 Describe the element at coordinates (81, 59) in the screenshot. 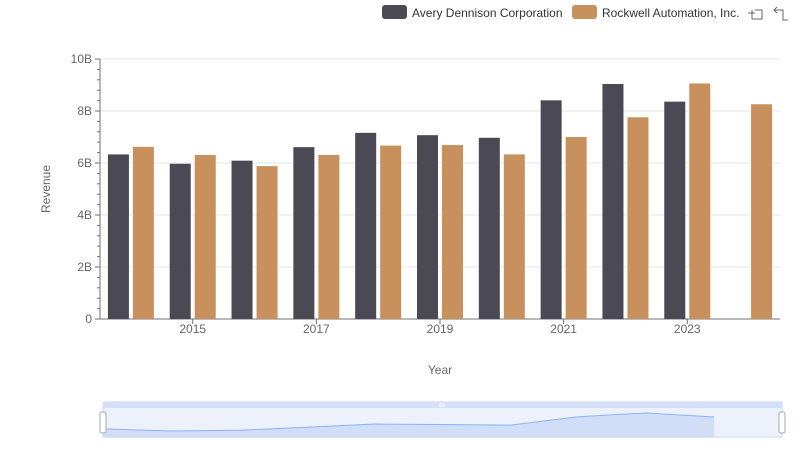

I see `y-tick-label: 10B` at that location.